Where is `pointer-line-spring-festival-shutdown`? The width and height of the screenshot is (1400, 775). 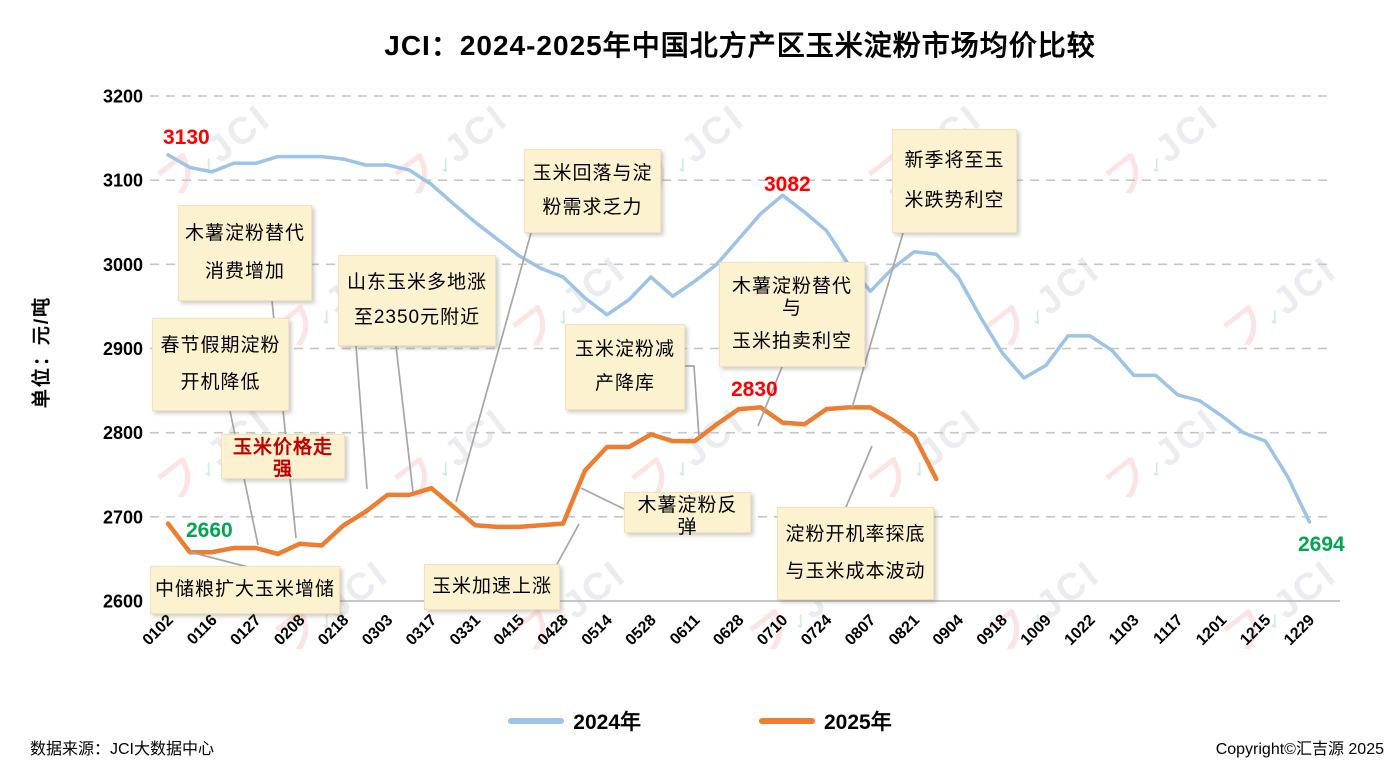 pointer-line-spring-festival-shutdown is located at coordinates (244, 478).